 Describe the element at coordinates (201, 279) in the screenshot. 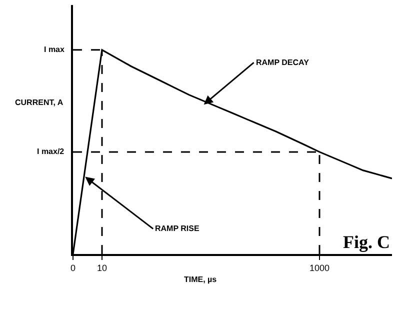

I see `x-axis-title: TIME, µs` at that location.